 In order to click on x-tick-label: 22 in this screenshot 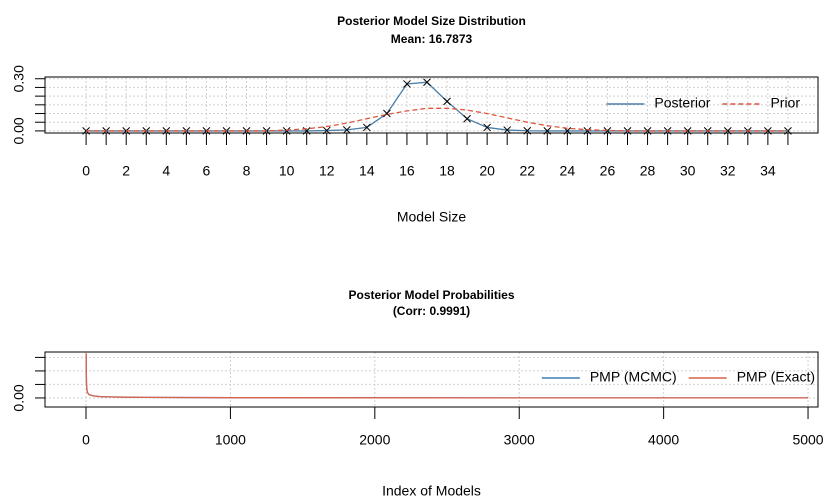, I will do `click(527, 171)`.